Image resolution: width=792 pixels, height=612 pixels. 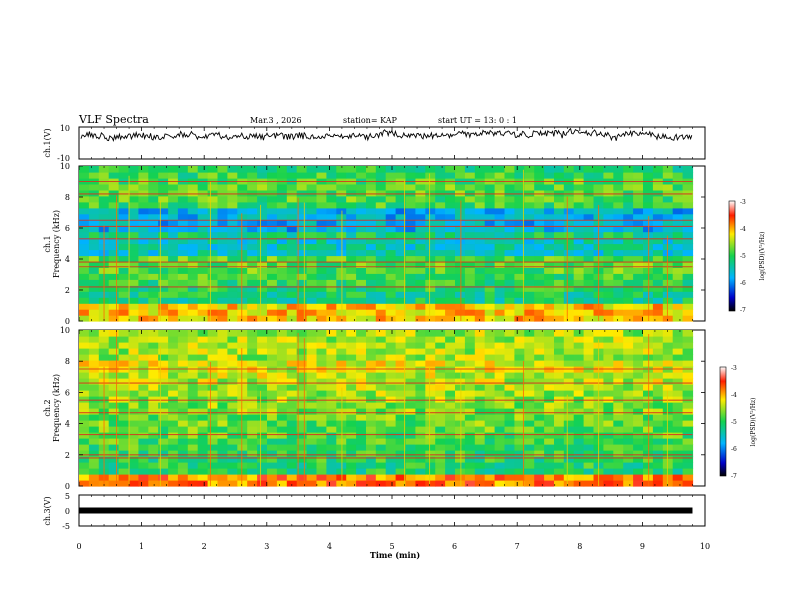 What do you see at coordinates (743, 202) in the screenshot?
I see `ch1-cbar-tick-1: -3` at bounding box center [743, 202].